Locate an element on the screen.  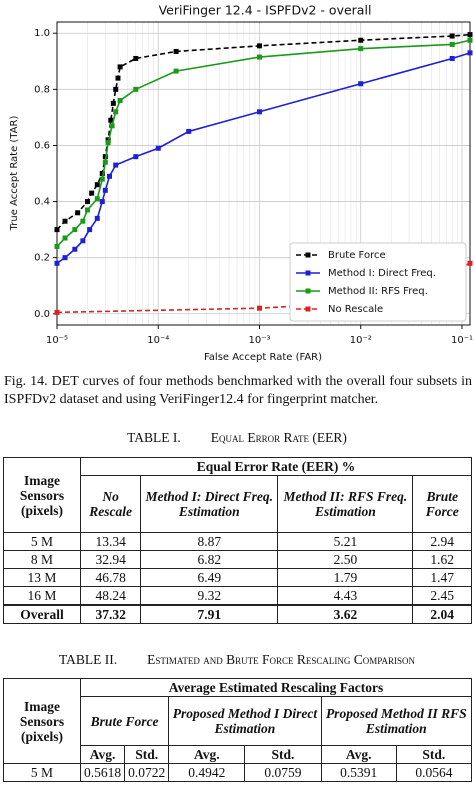
y-tick-label: 0.2 is located at coordinates (42, 258).